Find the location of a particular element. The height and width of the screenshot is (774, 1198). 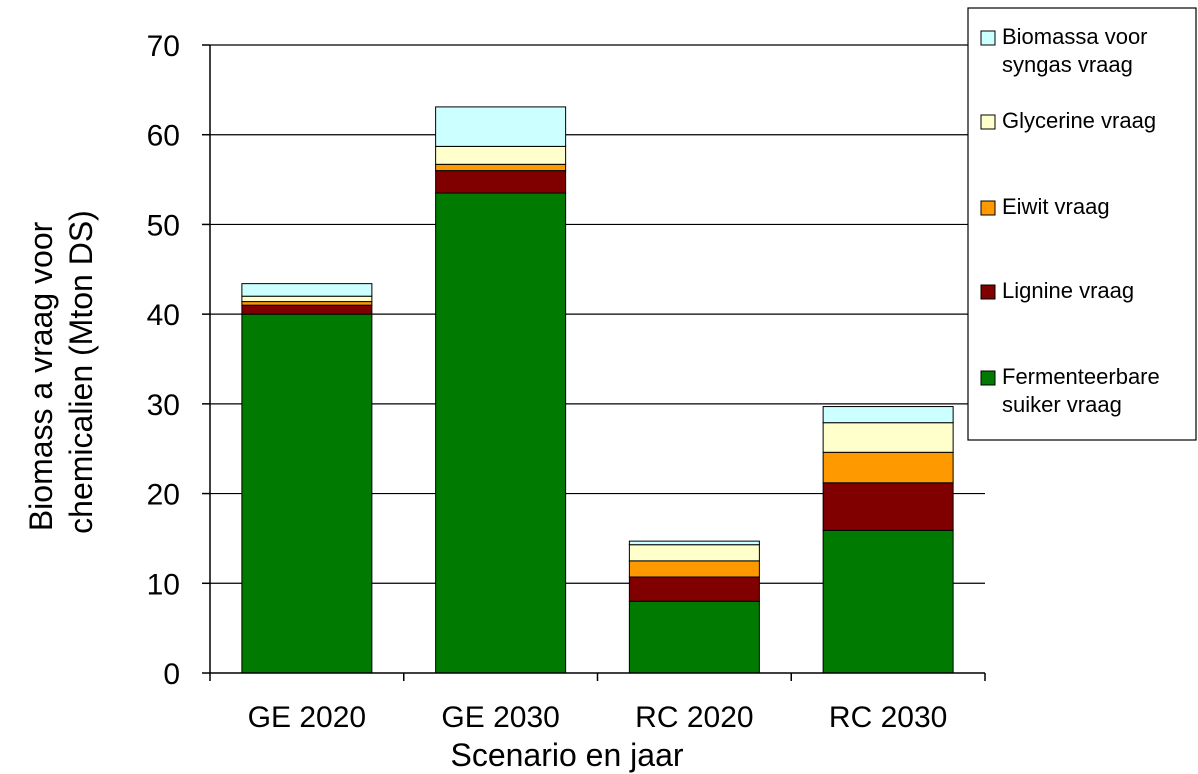

legend-label: Lignine vraag is located at coordinates (1068, 290).